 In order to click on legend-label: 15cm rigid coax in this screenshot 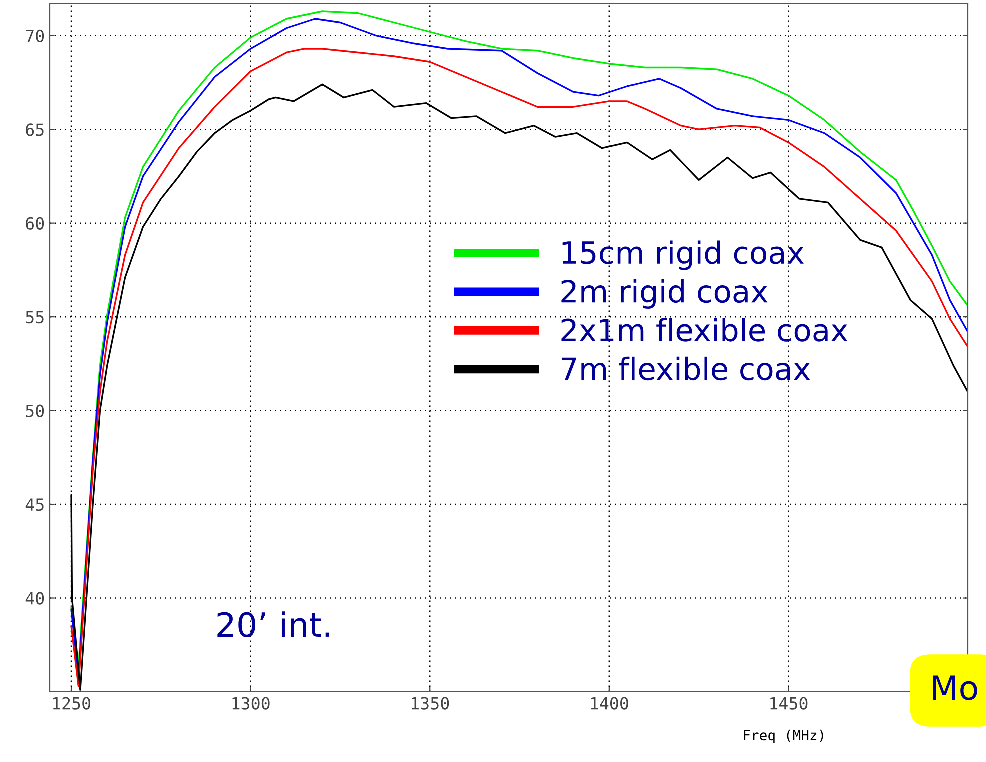, I will do `click(683, 255)`.